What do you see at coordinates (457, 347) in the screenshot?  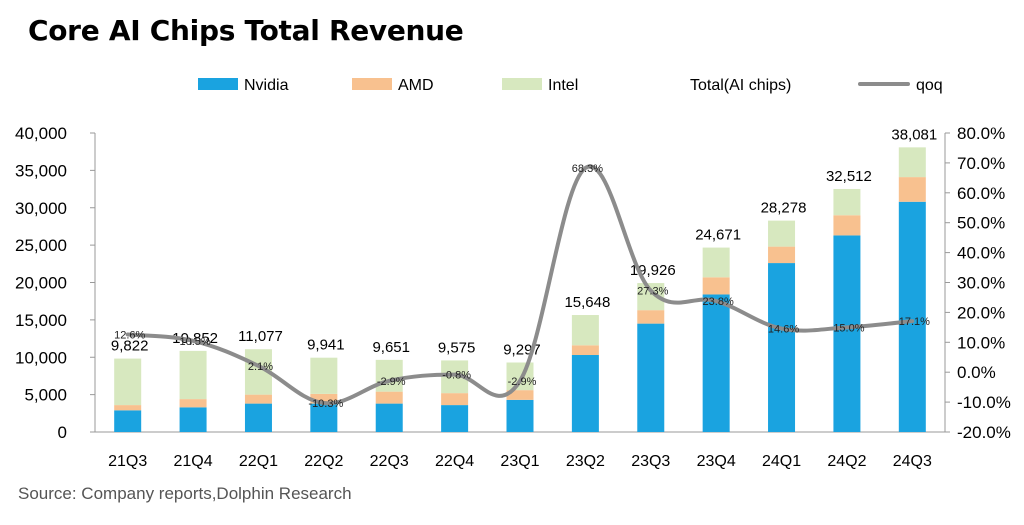 I see `total-label: 9,575` at bounding box center [457, 347].